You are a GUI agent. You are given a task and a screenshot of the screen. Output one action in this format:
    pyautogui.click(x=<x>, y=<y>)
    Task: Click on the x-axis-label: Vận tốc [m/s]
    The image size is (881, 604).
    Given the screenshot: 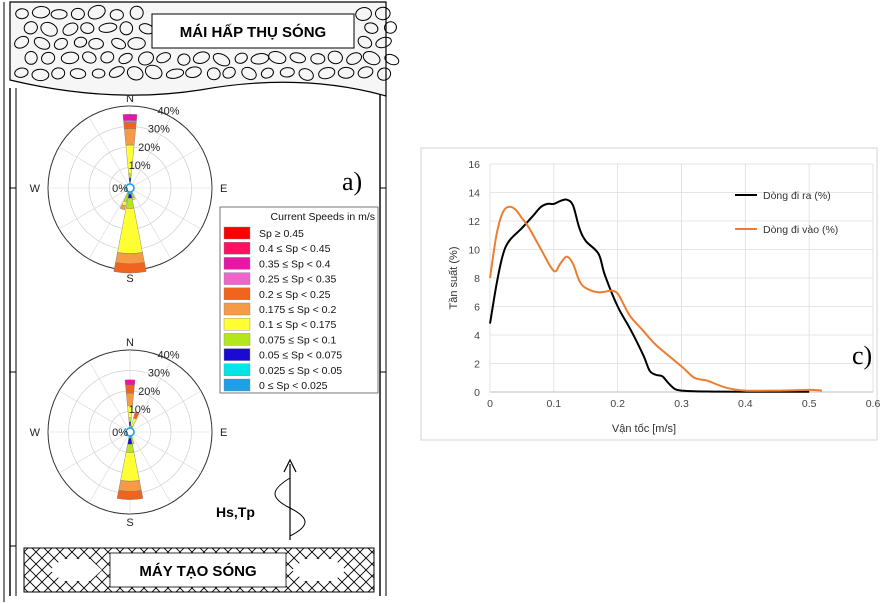 What is the action you would take?
    pyautogui.click(x=644, y=429)
    